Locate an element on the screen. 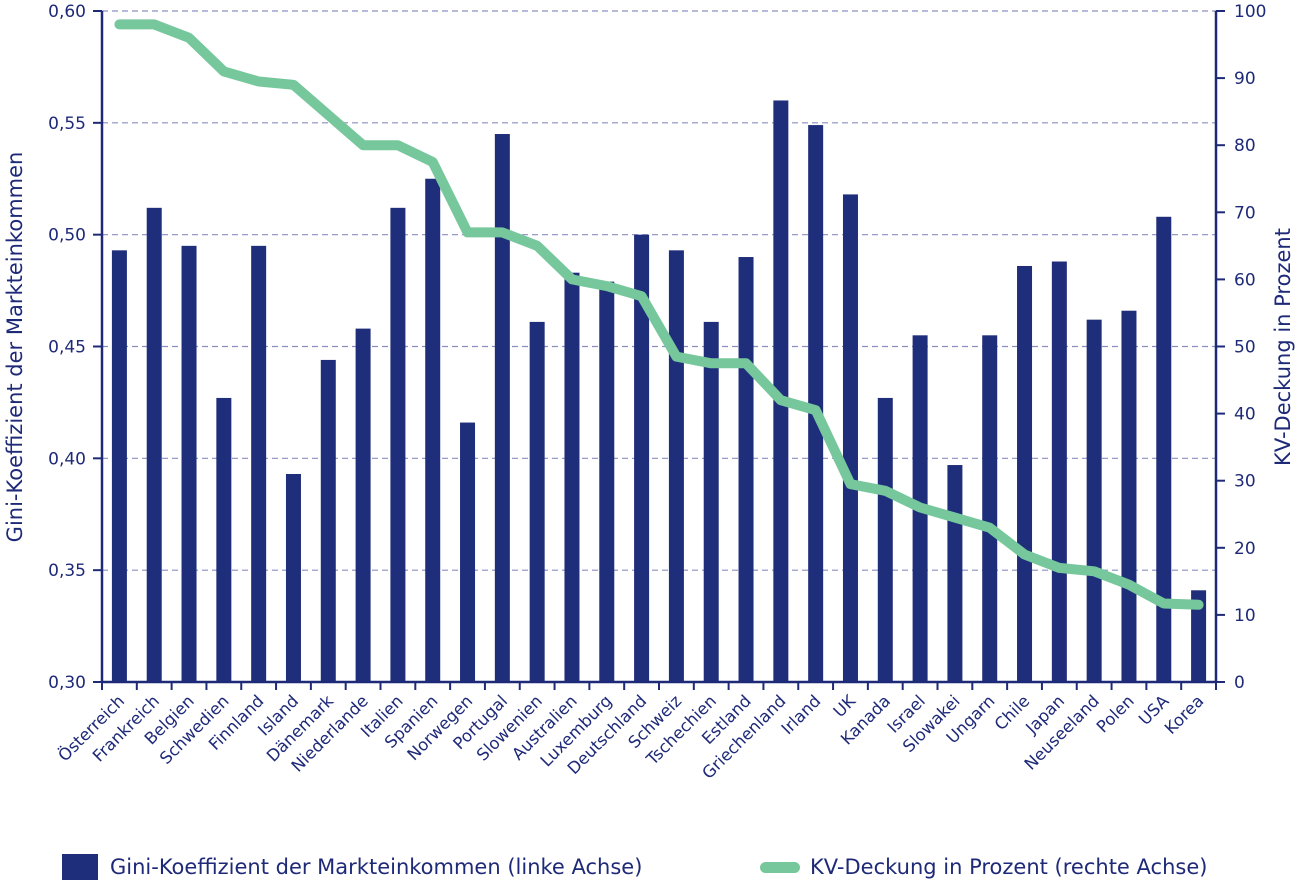 Image resolution: width=1298 pixels, height=884 pixels. left-axis-title: Gini-Koeffizient der Markteinkommen is located at coordinates (15, 347).